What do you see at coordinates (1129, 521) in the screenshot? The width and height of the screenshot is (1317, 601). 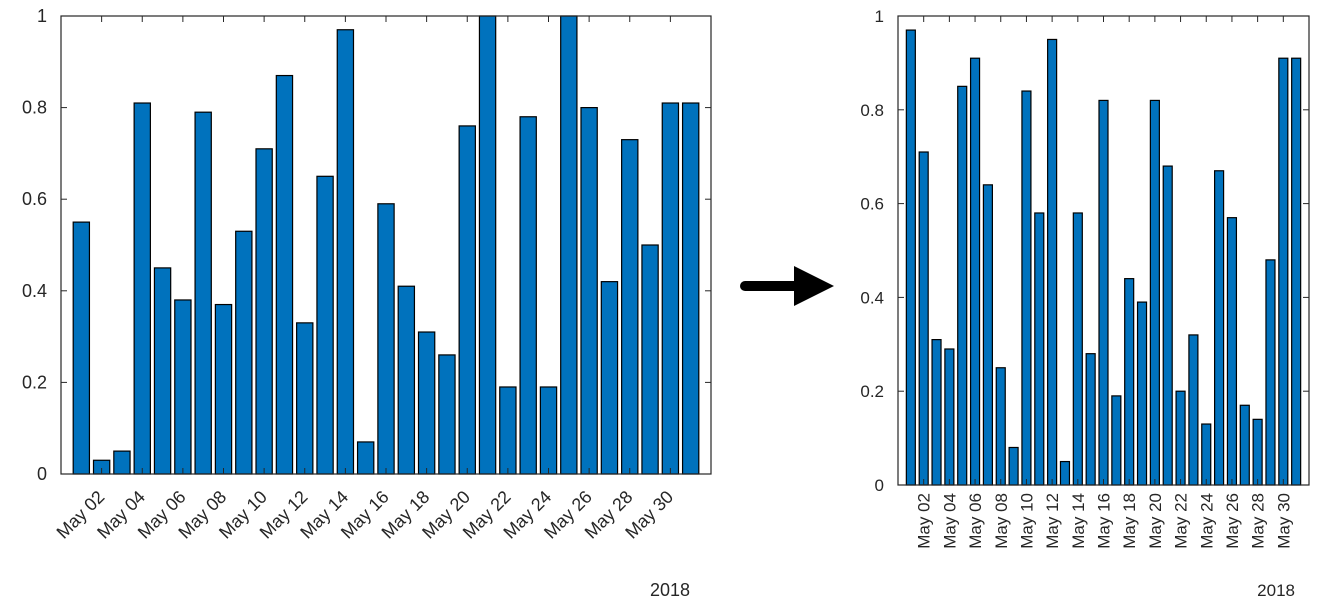 I see `x-tick-label: May 18` at bounding box center [1129, 521].